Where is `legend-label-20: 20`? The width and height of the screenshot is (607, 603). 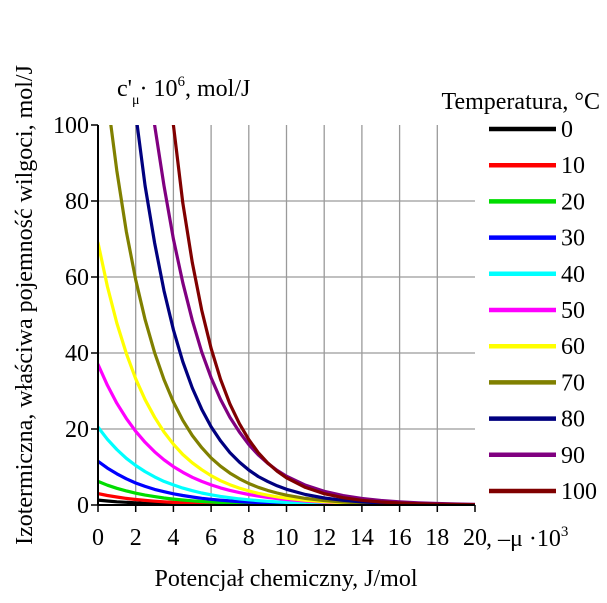
legend-label-20: 20 is located at coordinates (573, 202).